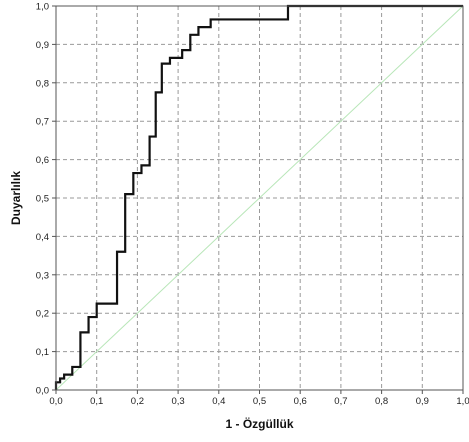  Describe the element at coordinates (42, 122) in the screenshot. I see `y-tick-label: 0,7` at that location.